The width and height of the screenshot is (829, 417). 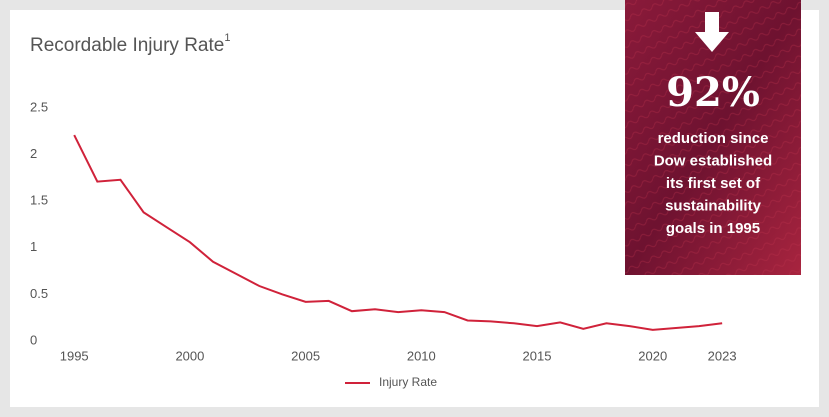 What do you see at coordinates (39, 106) in the screenshot?
I see `y-tick-label: 2.5` at bounding box center [39, 106].